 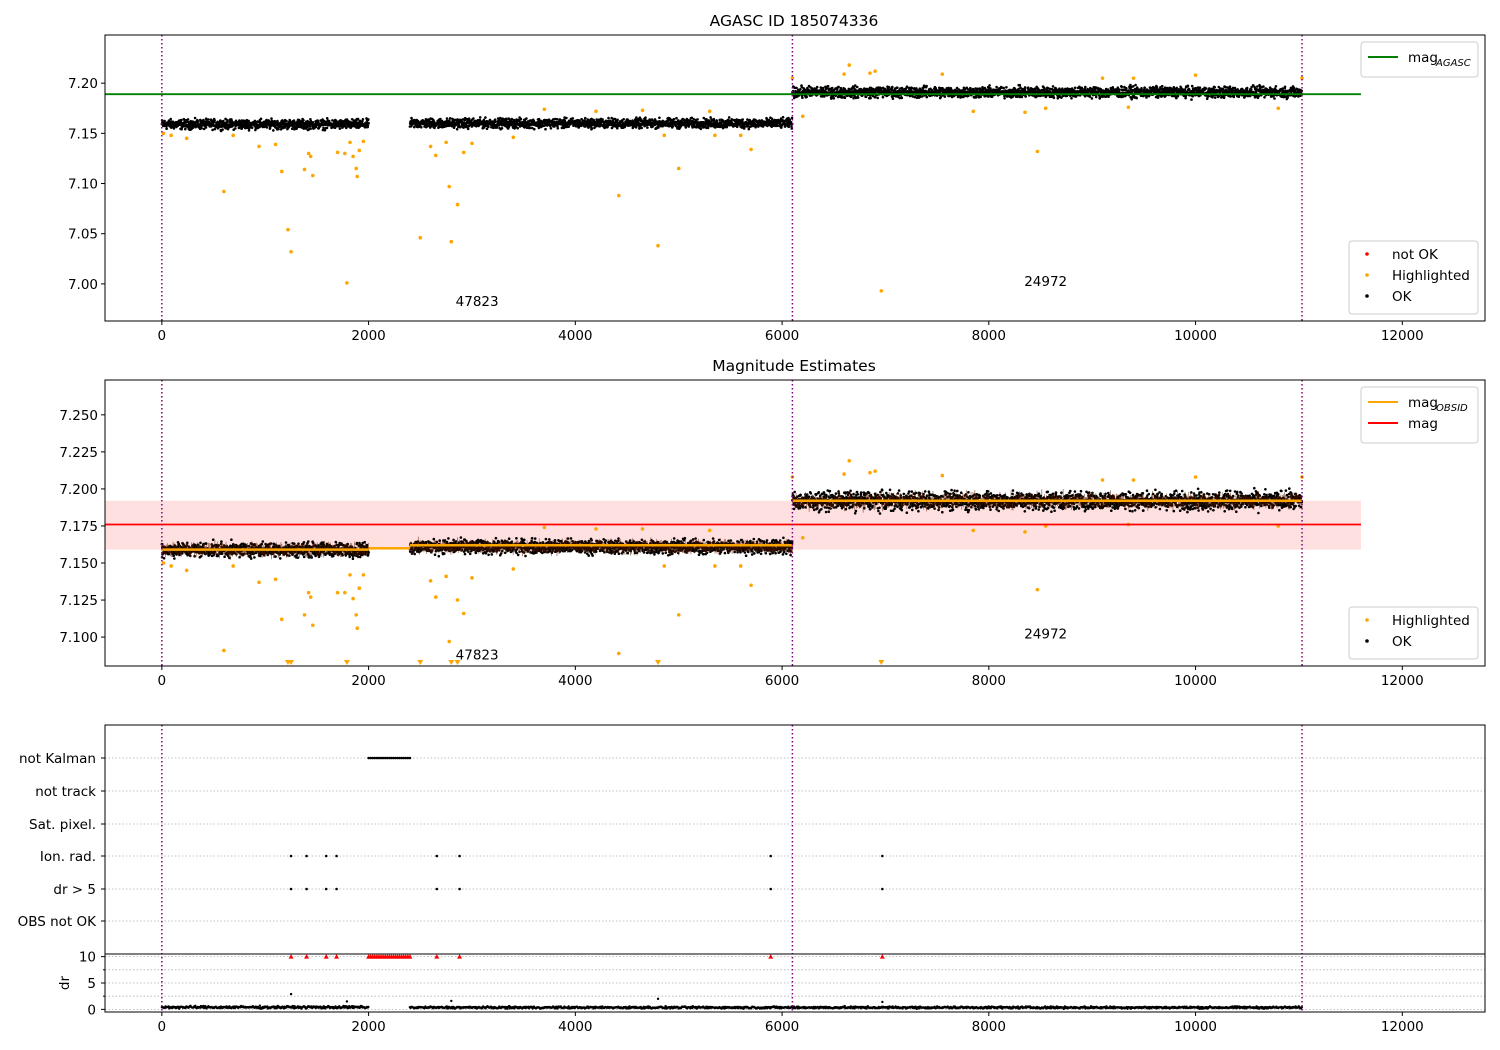 I want to click on x-tick-label: 8000, so click(x=989, y=336).